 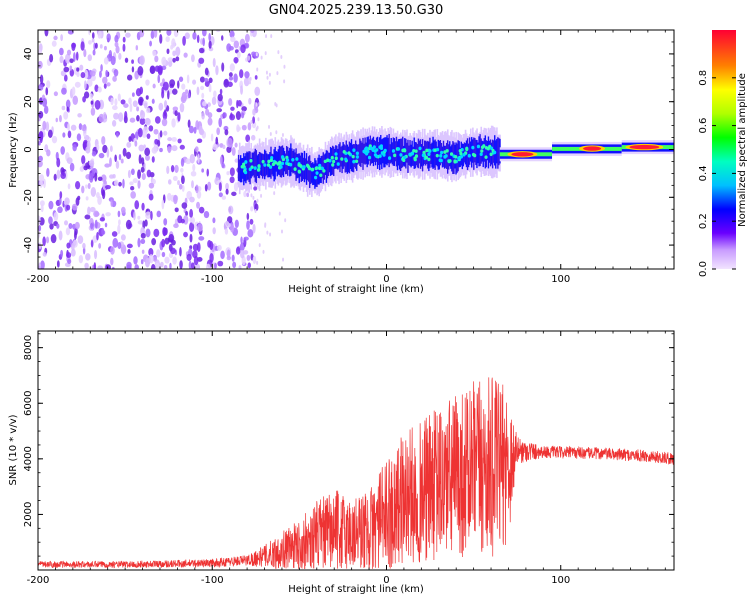 I want to click on x-tick-label: 100, so click(x=560, y=580).